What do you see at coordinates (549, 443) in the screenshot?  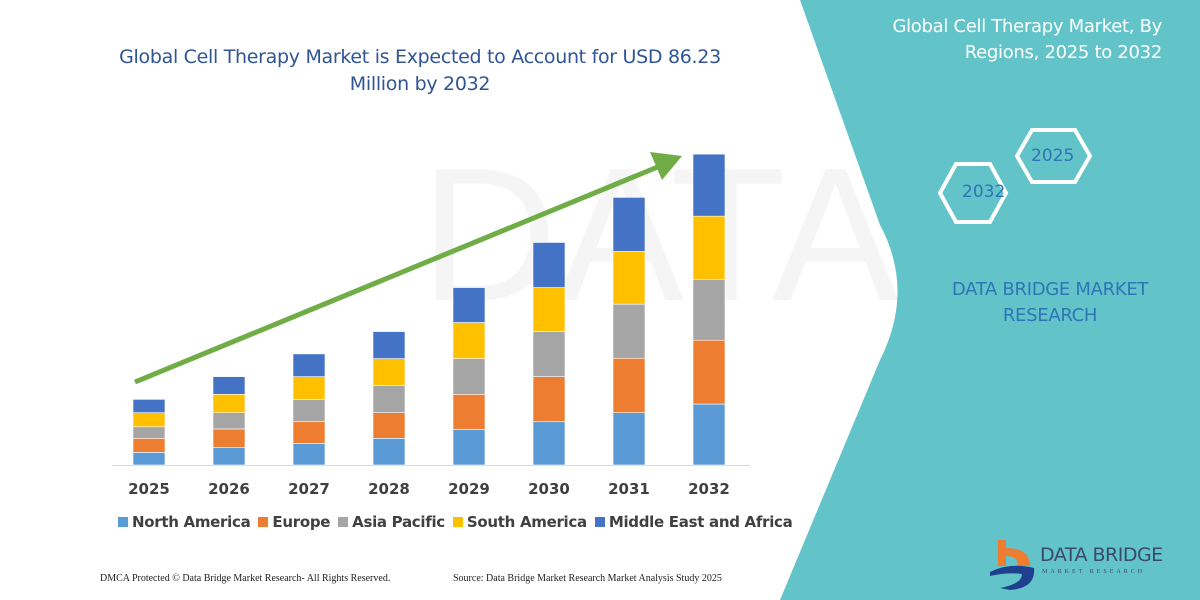 I see `bar-segment-north-america-2030` at bounding box center [549, 443].